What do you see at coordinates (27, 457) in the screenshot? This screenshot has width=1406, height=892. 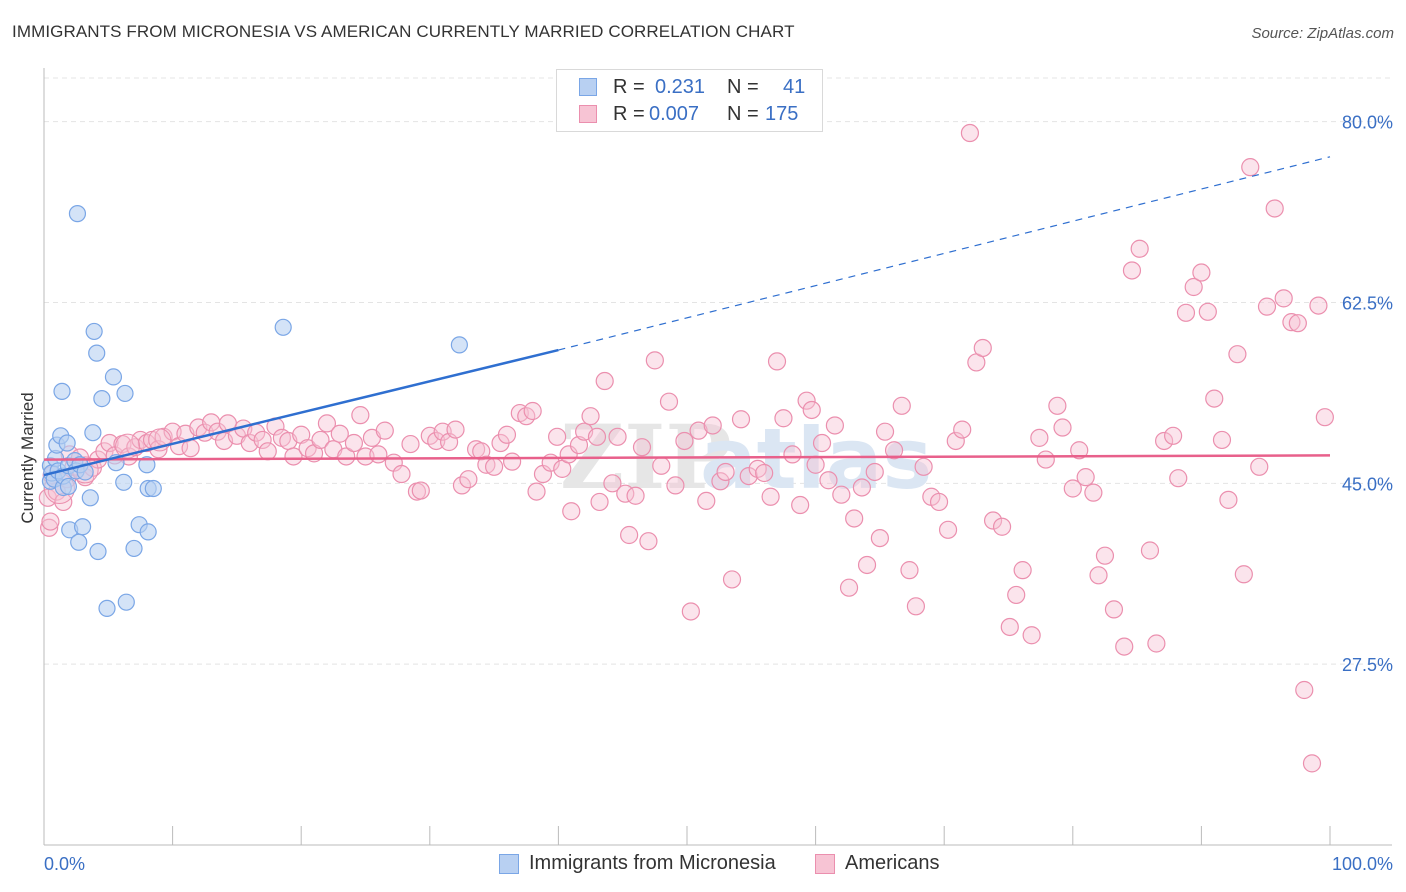 I see `y-axis-label: Currently Married` at bounding box center [27, 457].